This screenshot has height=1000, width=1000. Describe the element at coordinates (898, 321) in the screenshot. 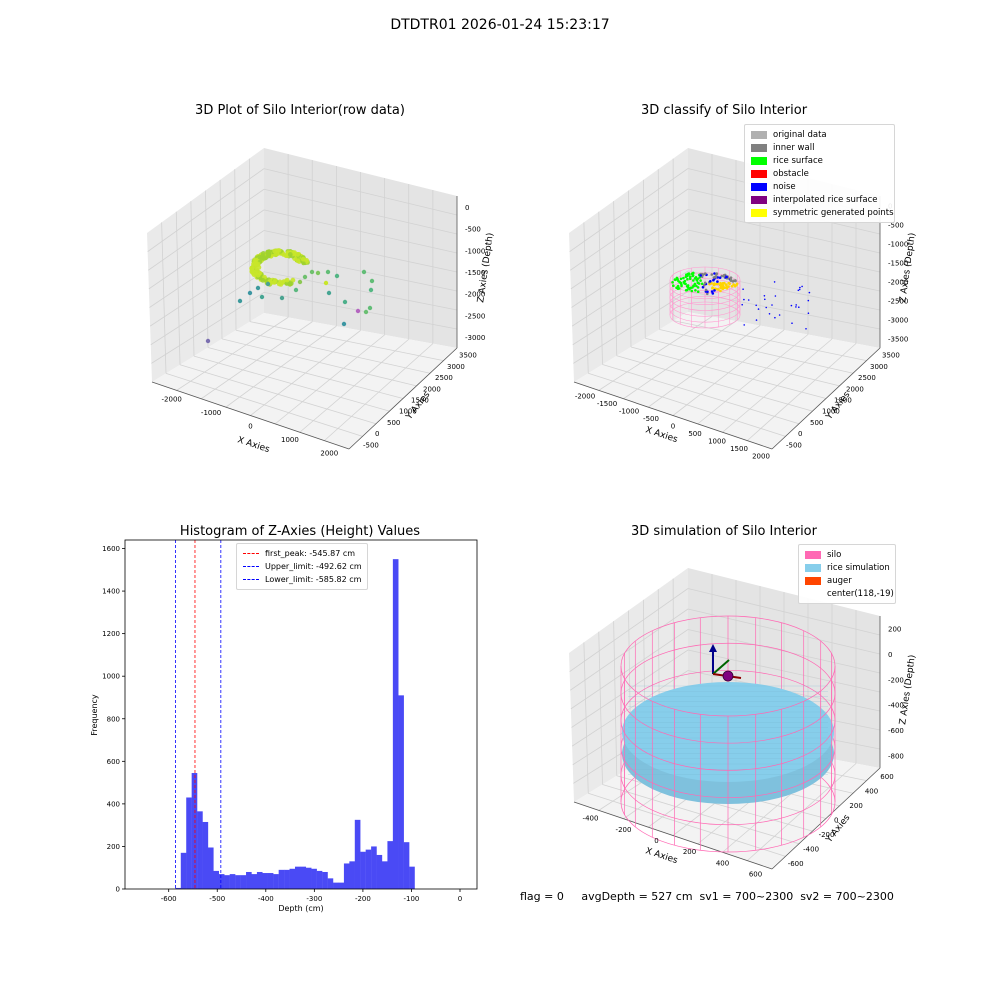

I see `z-tick-label: -3000` at that location.